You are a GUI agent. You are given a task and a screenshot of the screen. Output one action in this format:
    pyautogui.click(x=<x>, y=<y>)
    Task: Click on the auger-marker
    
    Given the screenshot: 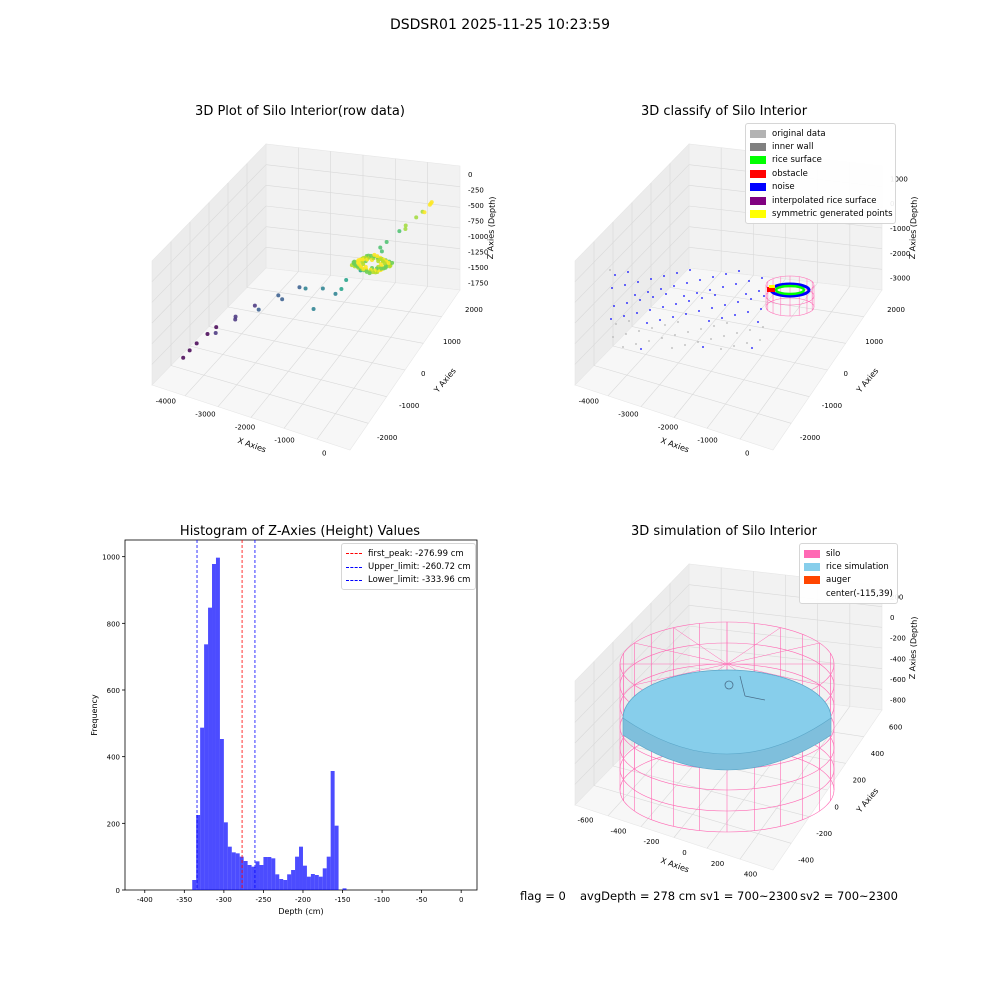 What is the action you would take?
    pyautogui.click(x=729, y=685)
    